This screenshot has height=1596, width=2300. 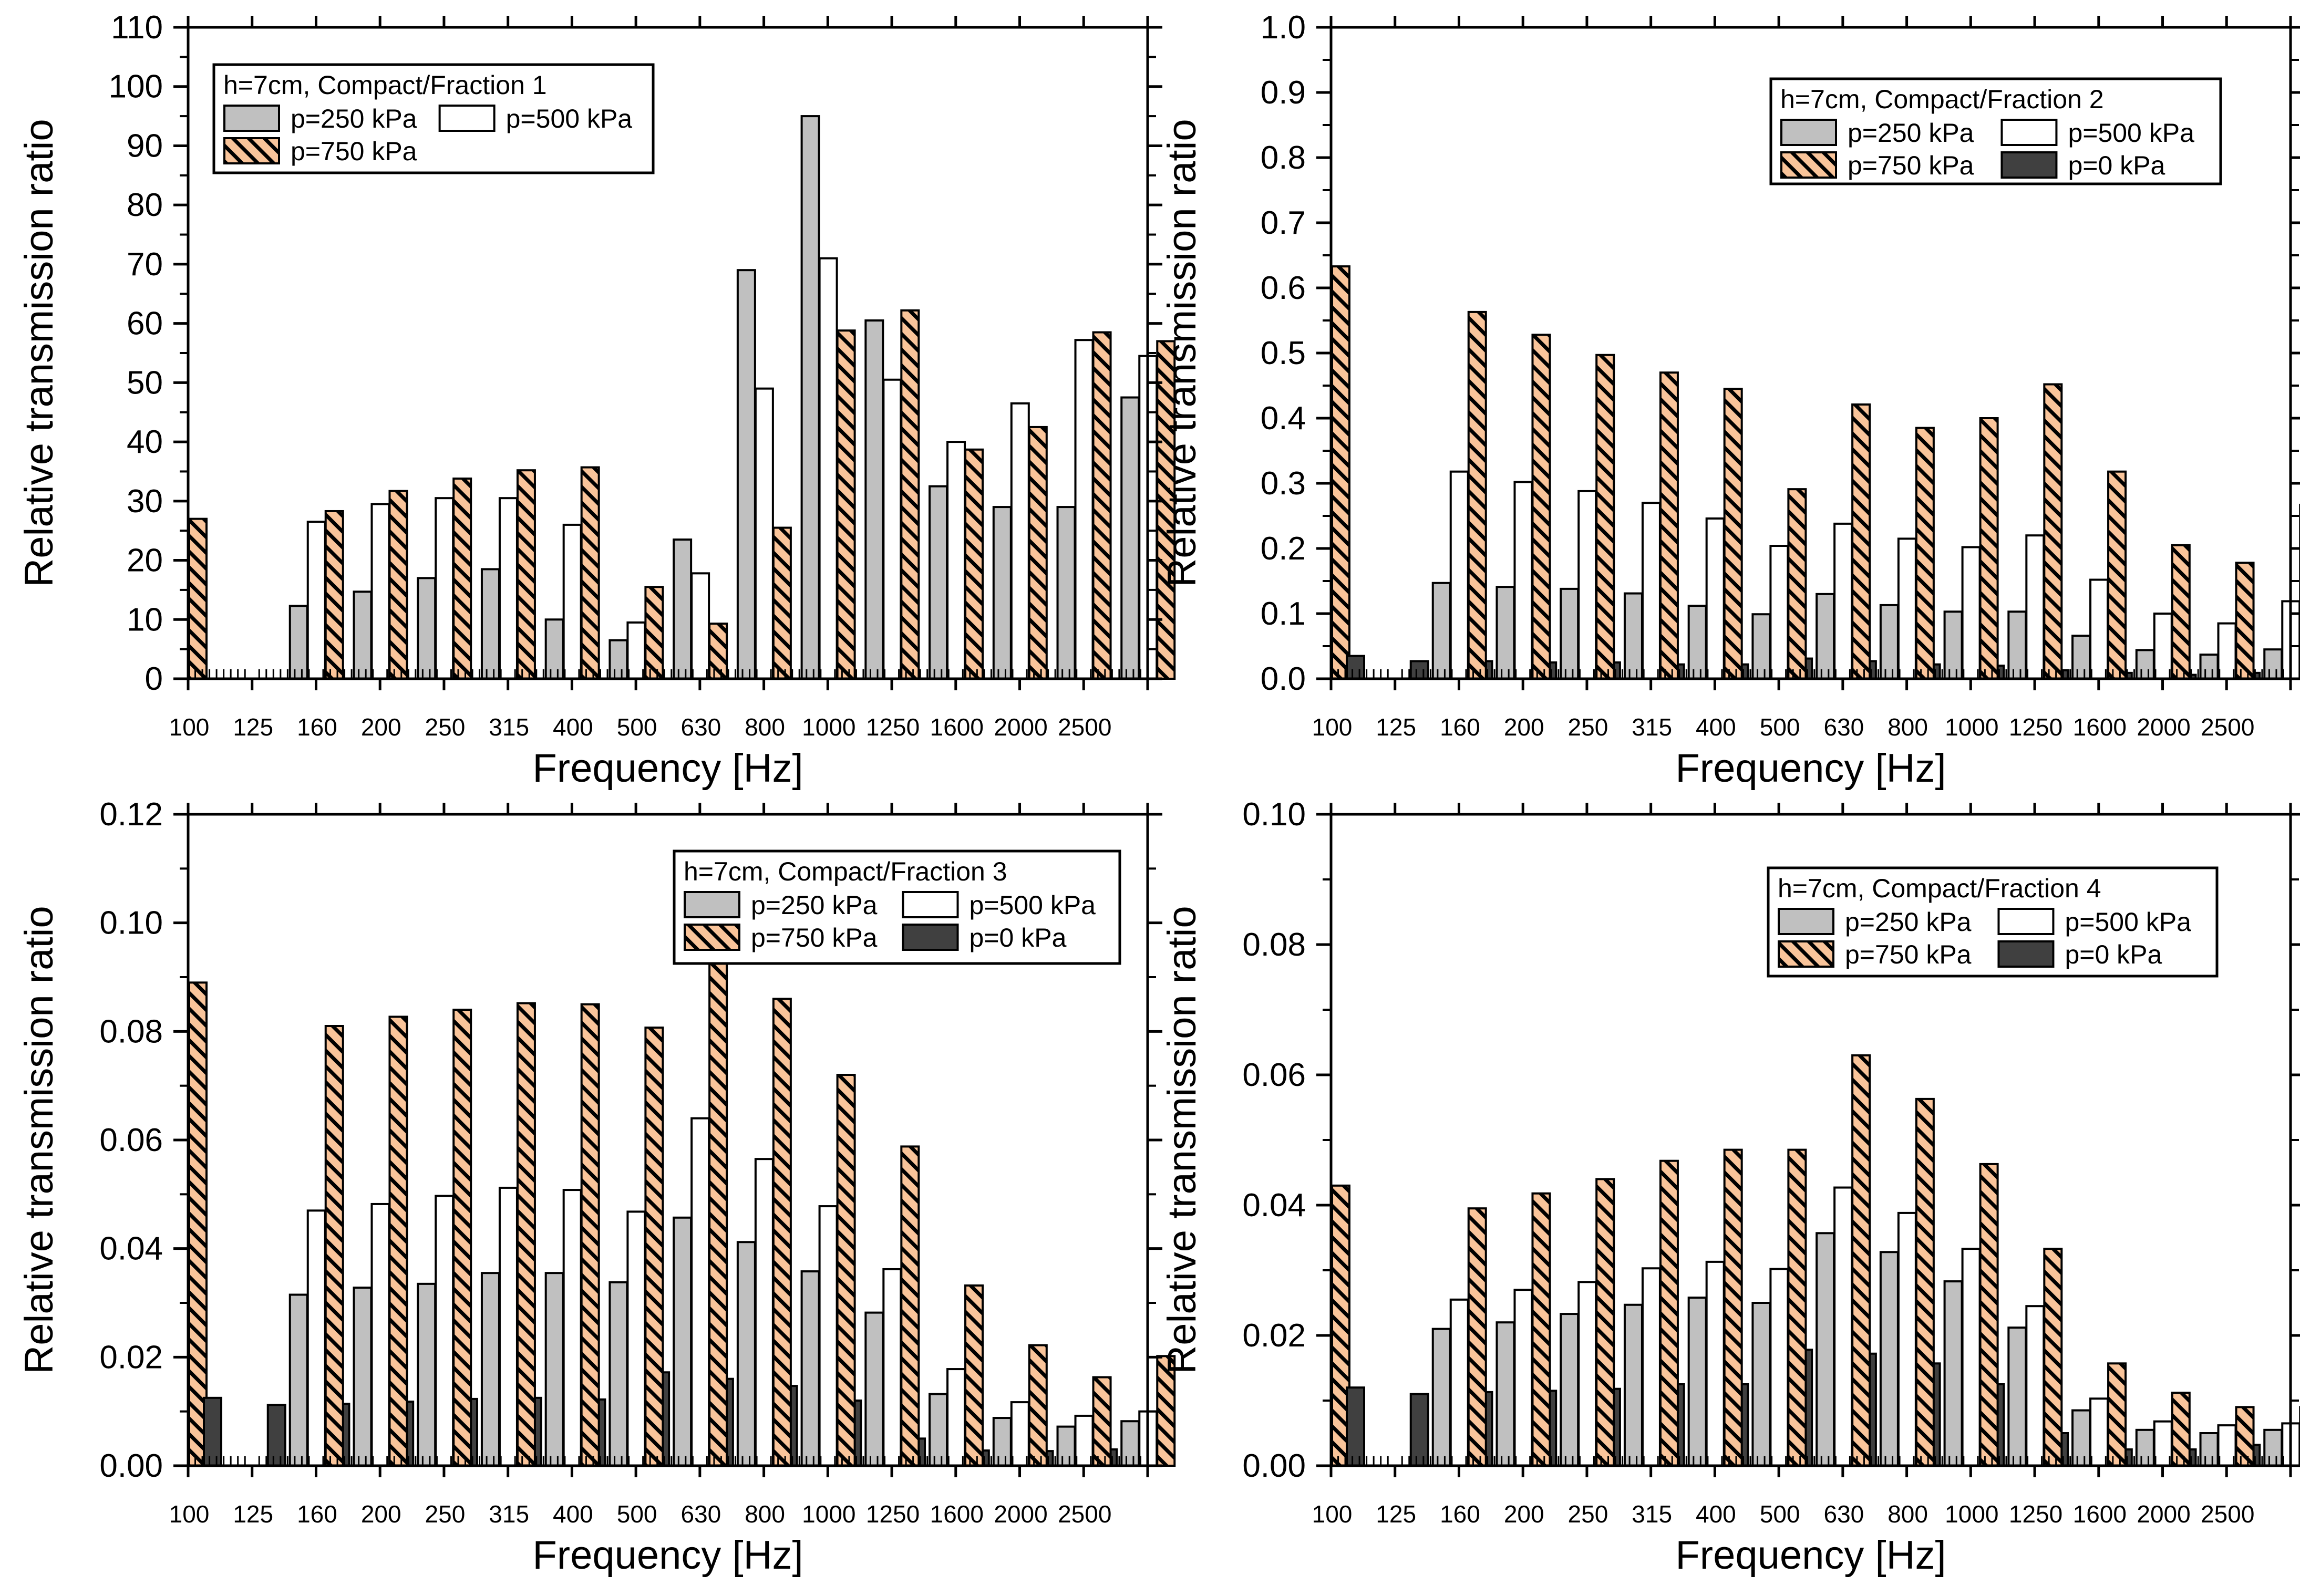 What do you see at coordinates (1084, 509) in the screenshot?
I see `bar-p500-2000` at bounding box center [1084, 509].